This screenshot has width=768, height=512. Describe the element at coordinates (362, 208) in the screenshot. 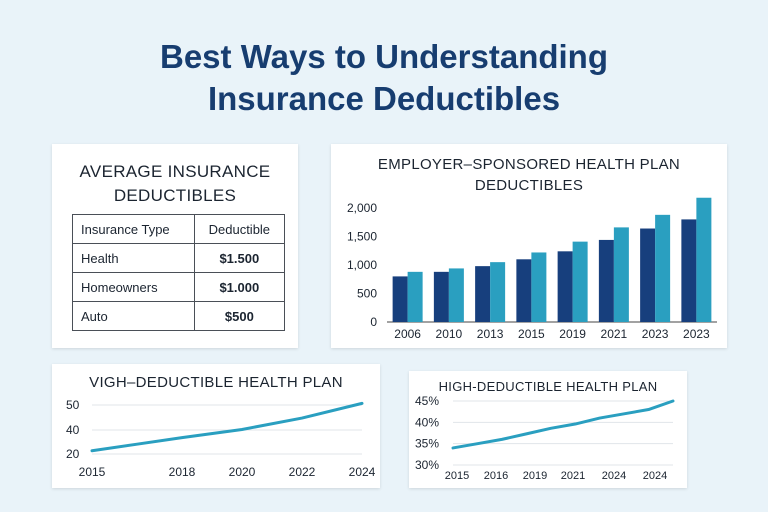

I see `y-tick-label: 2,000` at that location.